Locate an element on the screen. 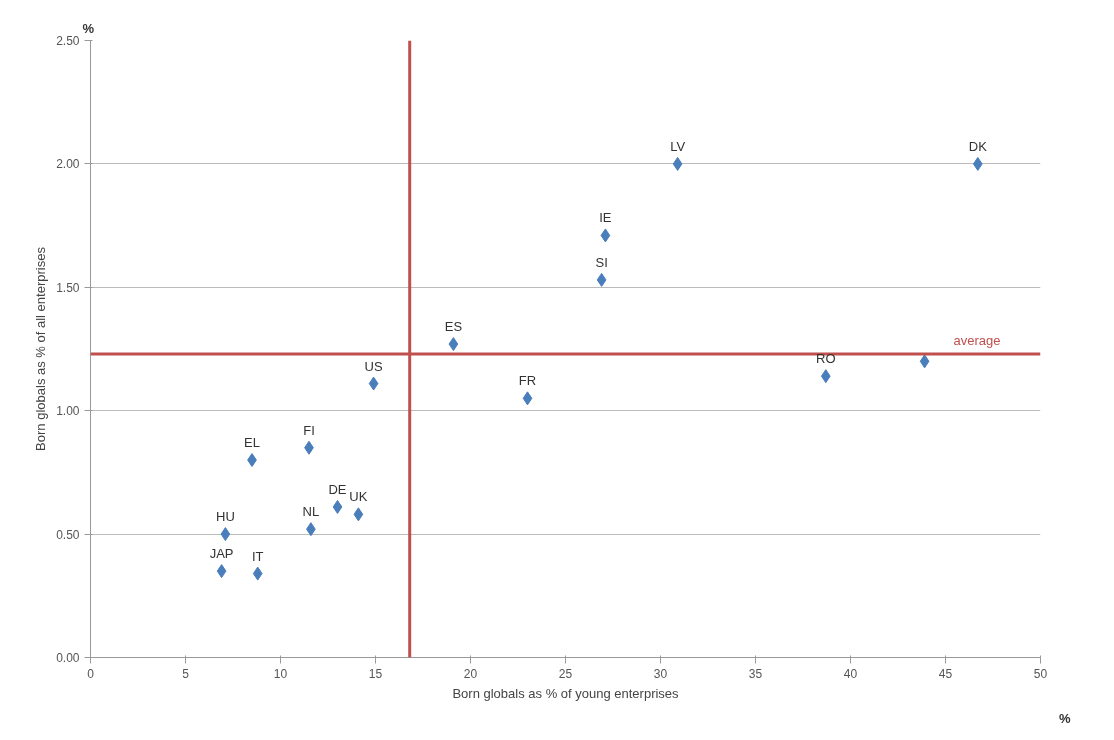  y-tick-label: 1.00 is located at coordinates (68, 411).